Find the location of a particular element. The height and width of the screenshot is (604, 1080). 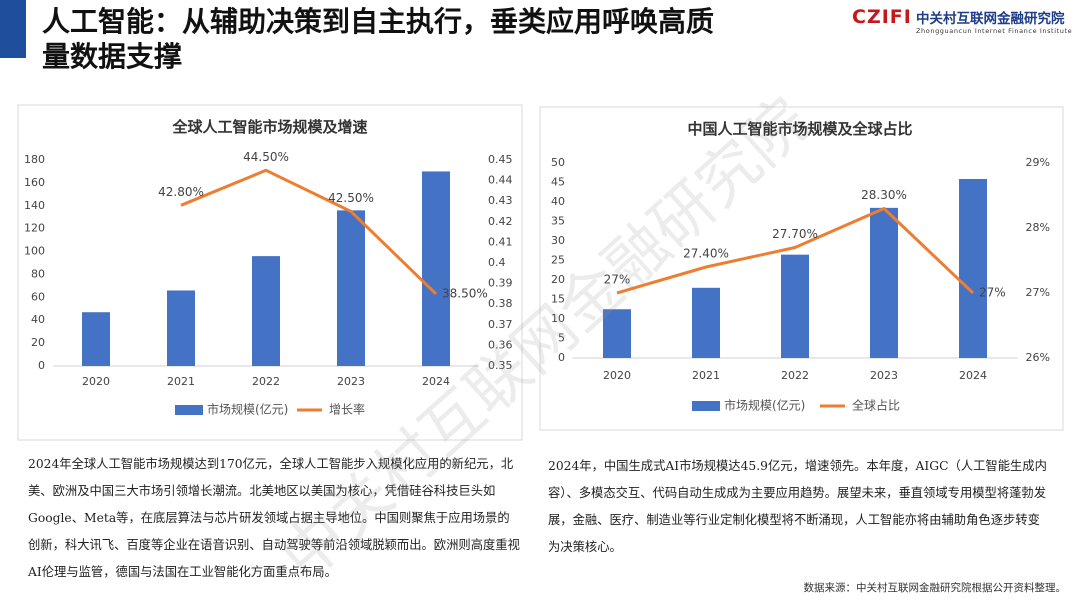

chart-title: 全球人工智能市场规模及增速 is located at coordinates (269, 127).